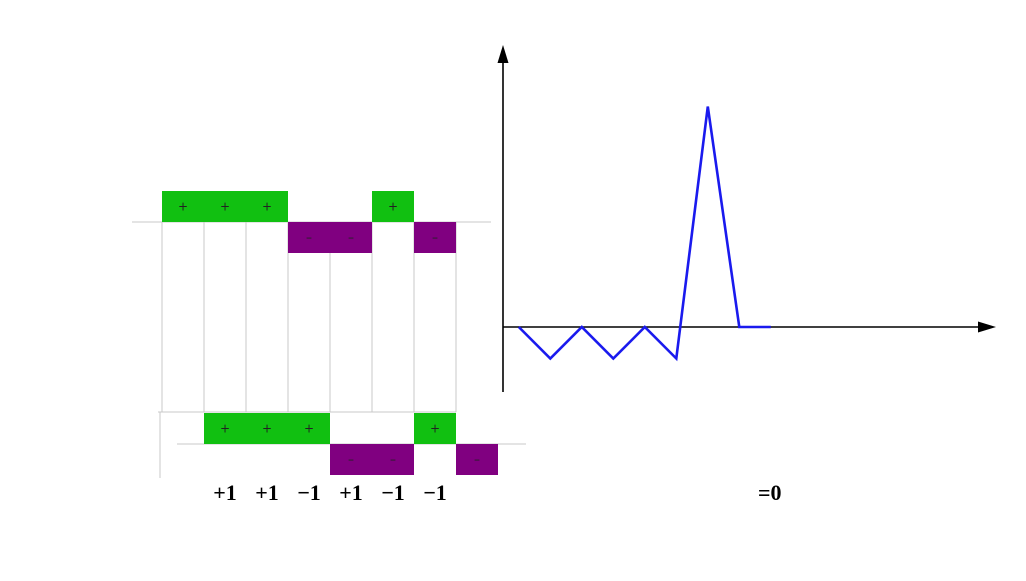 Image resolution: width=1026 pixels, height=581 pixels. Describe the element at coordinates (987, 327) in the screenshot. I see `x-axis-arrowhead` at that location.